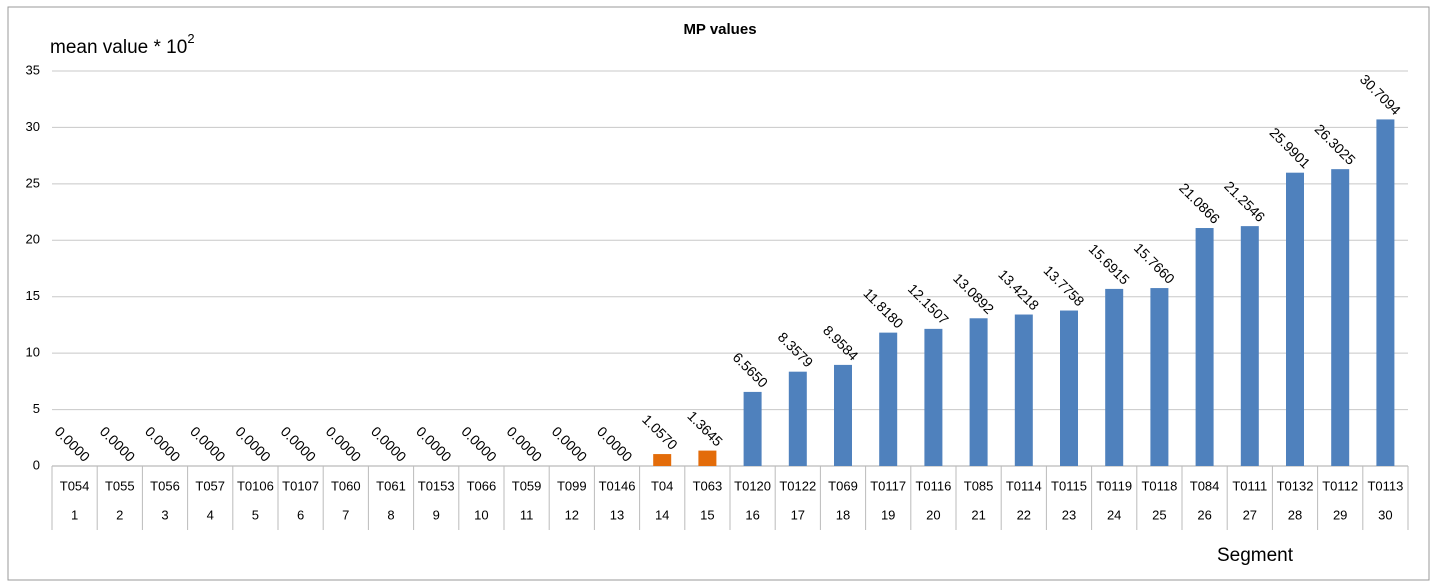 The image size is (1437, 586). What do you see at coordinates (1295, 514) in the screenshot?
I see `x-tick-number: 28` at bounding box center [1295, 514].